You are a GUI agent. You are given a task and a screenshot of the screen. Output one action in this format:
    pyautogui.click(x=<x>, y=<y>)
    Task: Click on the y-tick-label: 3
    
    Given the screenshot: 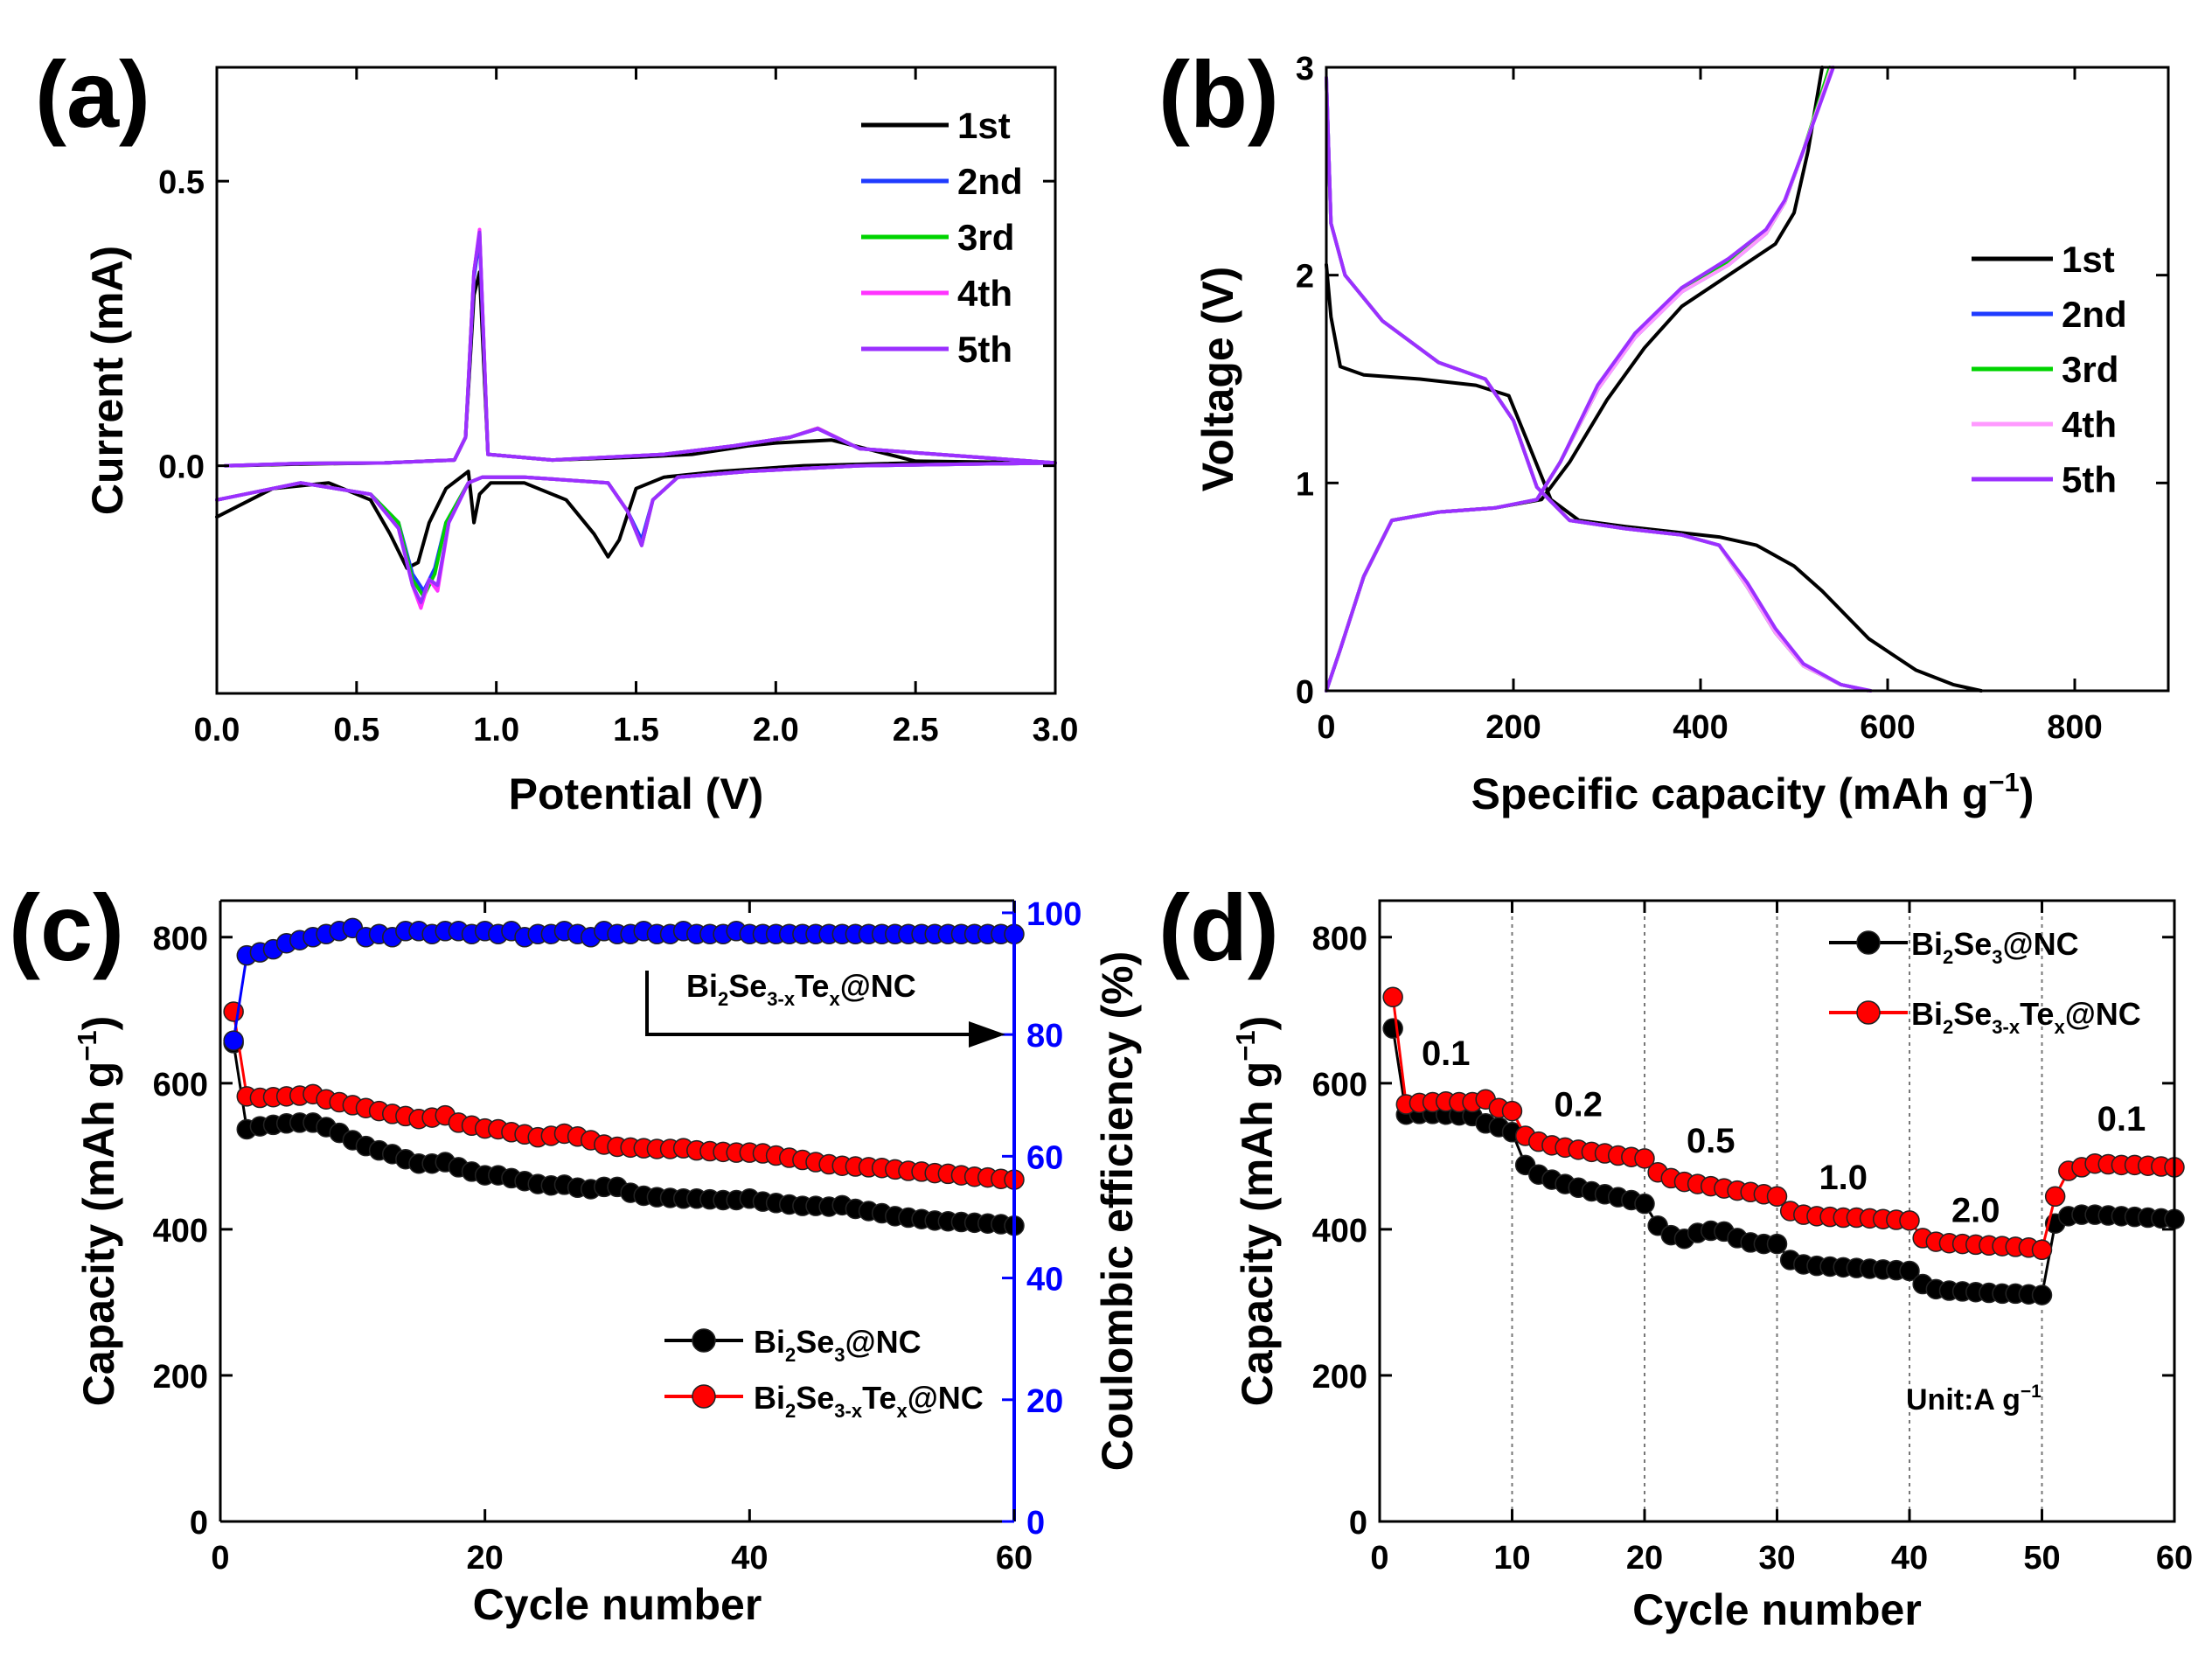 What is the action you would take?
    pyautogui.click(x=1305, y=69)
    